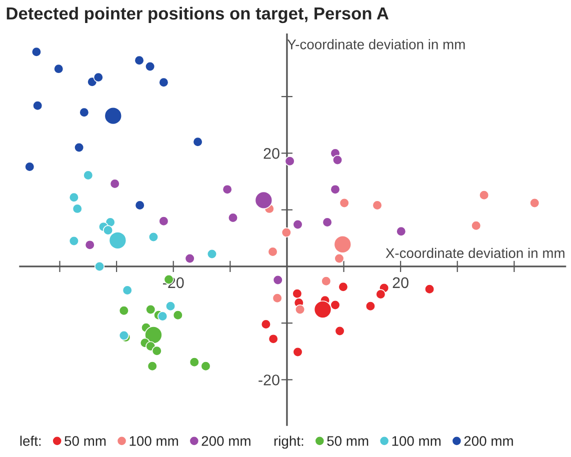 Image resolution: width=571 pixels, height=457 pixels. Describe the element at coordinates (289, 442) in the screenshot. I see `text: right:` at that location.